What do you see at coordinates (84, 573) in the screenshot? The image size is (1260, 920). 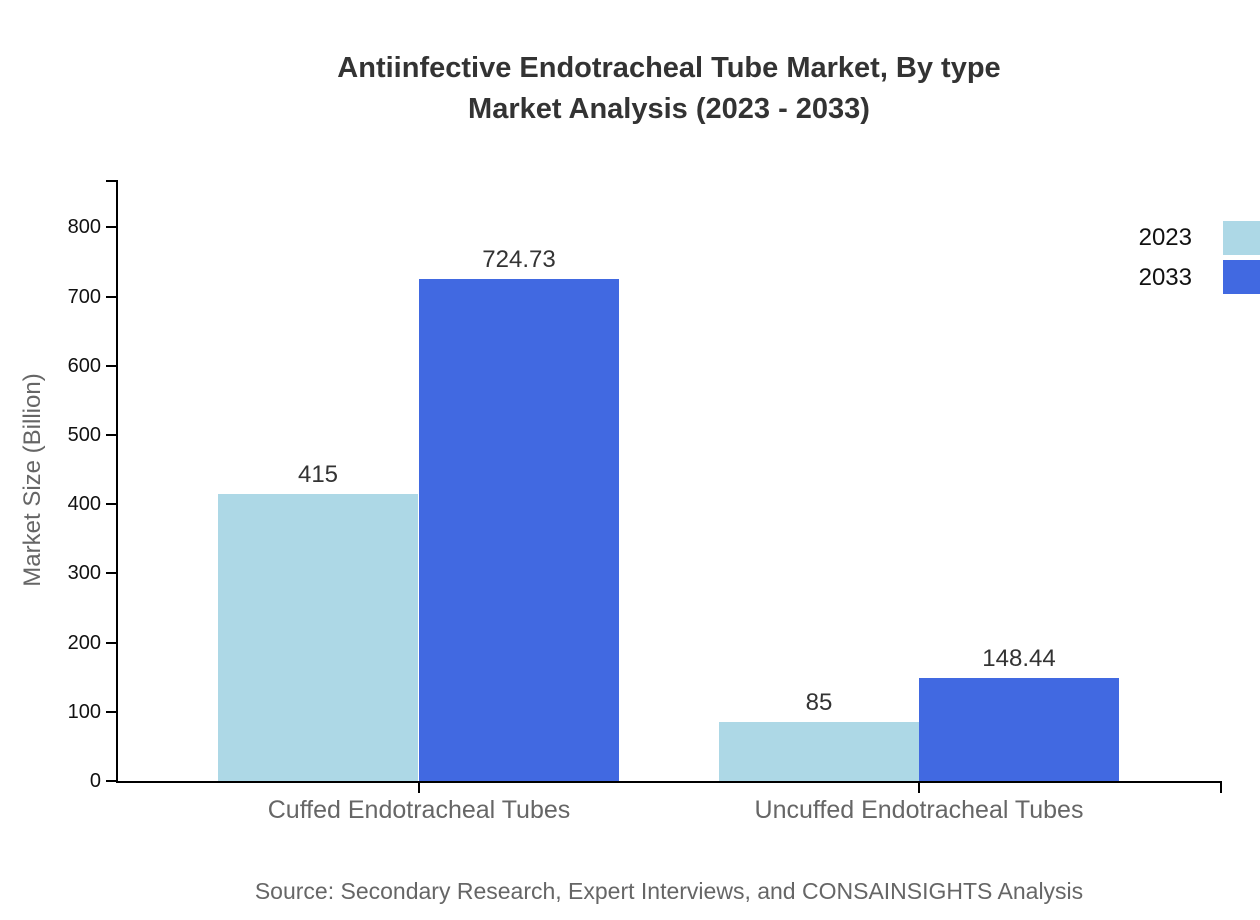 I see `y-tick-label: 300` at bounding box center [84, 573].